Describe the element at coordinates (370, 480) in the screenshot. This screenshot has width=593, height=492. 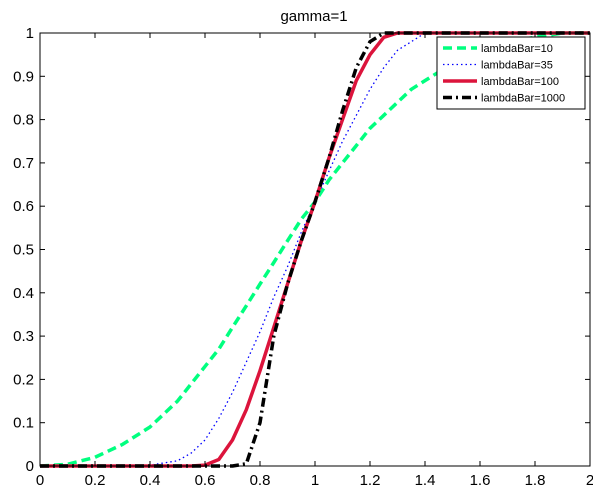
I see `x-tick-label: 1.2` at that location.